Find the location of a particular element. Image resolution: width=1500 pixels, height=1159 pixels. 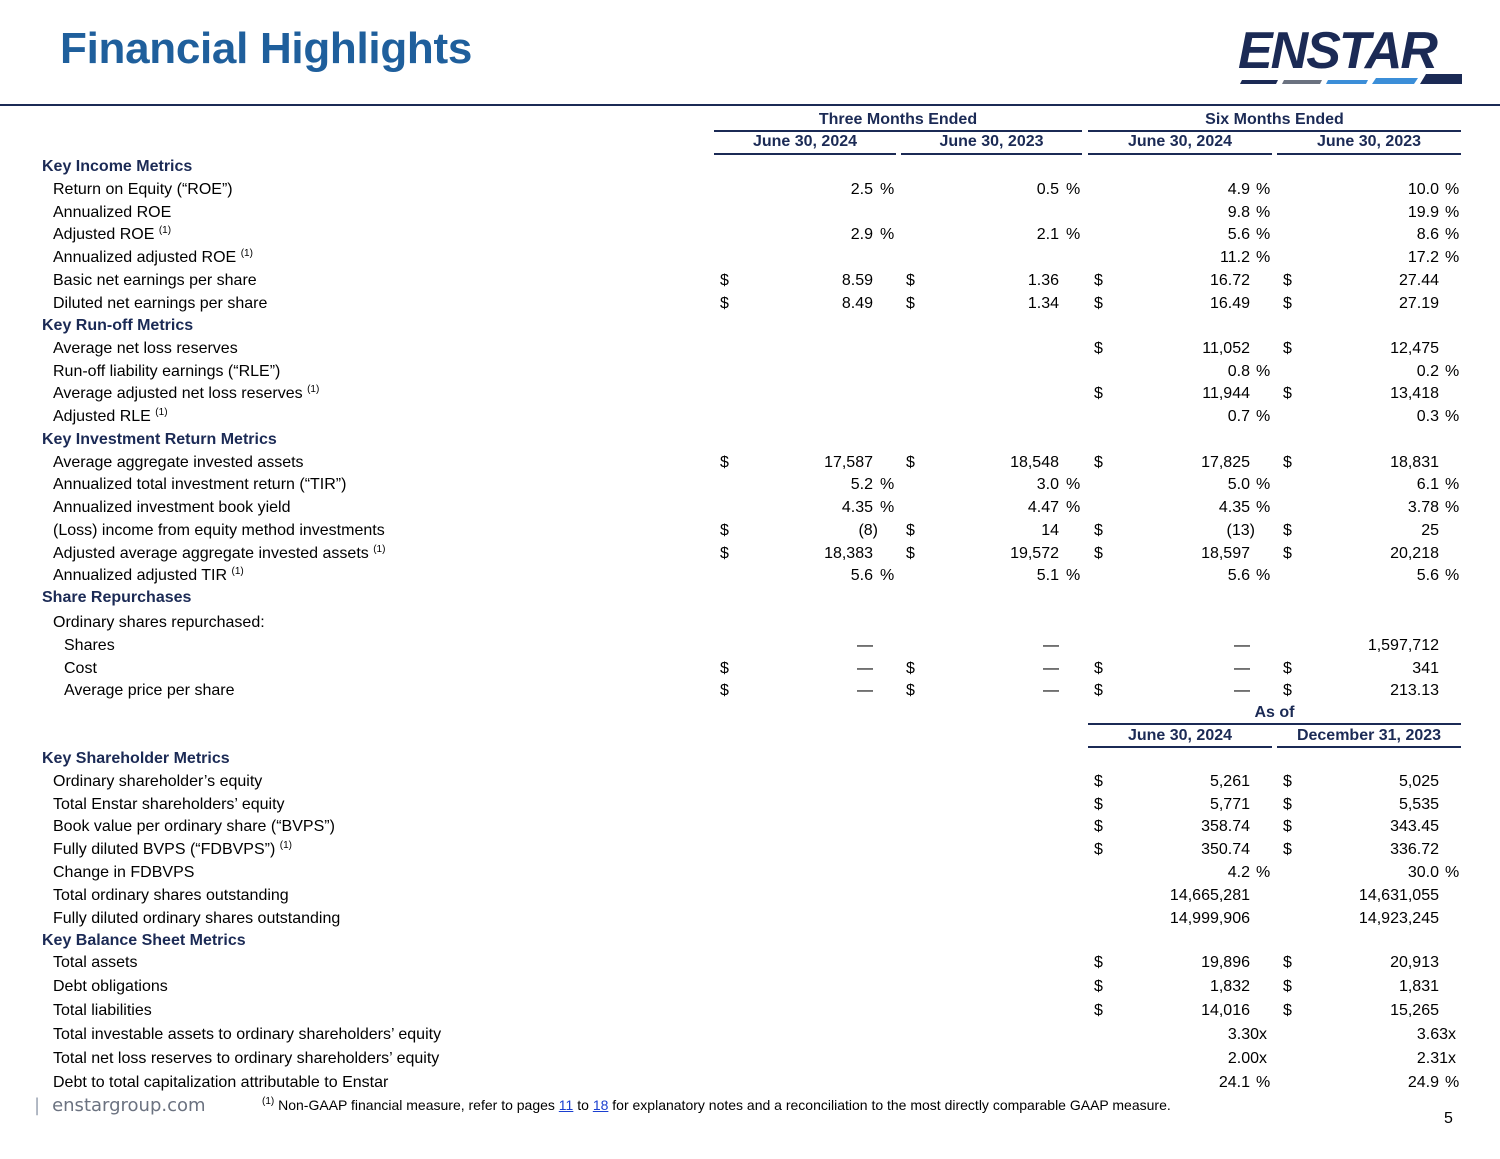

value-ytd-2023: 20,218 is located at coordinates (1414, 553).